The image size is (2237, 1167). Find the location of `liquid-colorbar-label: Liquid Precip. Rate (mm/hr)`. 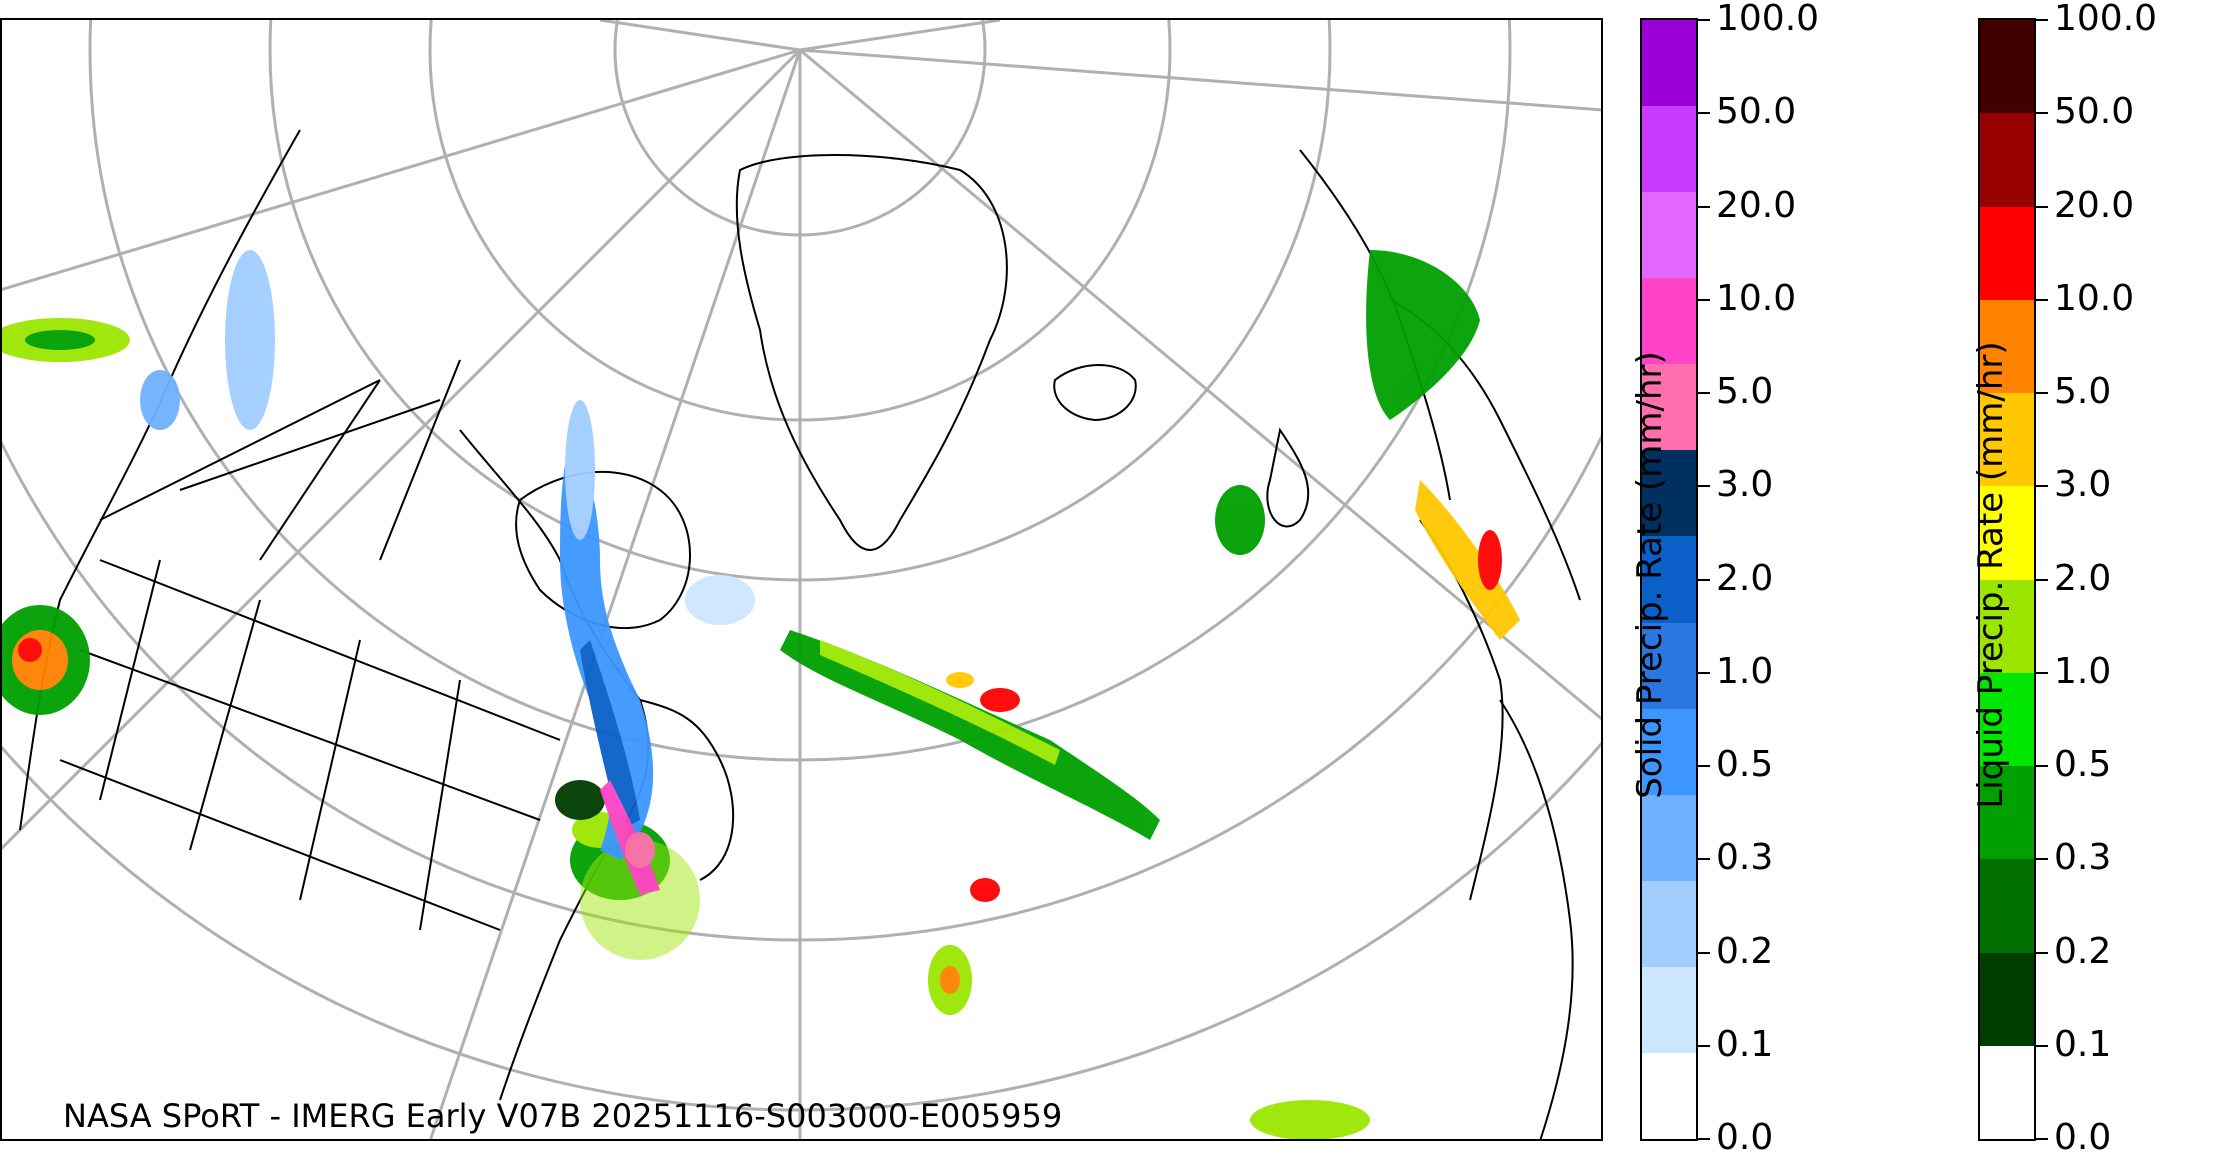

liquid-colorbar-label: Liquid Precip. Rate (mm/hr) is located at coordinates (1991, 575).